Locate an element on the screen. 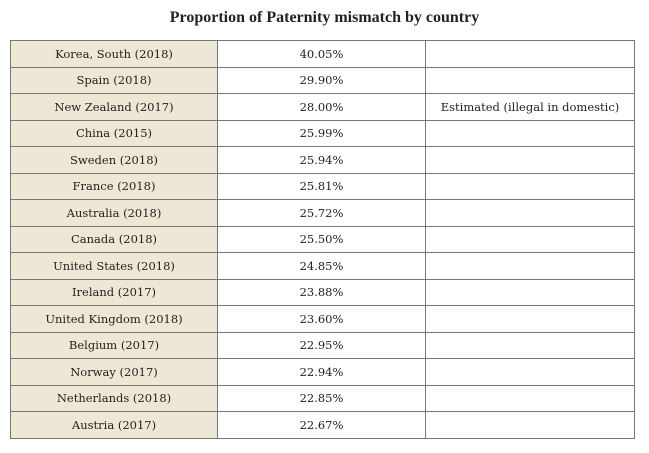  table-row: China (2015) 25.99% is located at coordinates (322, 133).